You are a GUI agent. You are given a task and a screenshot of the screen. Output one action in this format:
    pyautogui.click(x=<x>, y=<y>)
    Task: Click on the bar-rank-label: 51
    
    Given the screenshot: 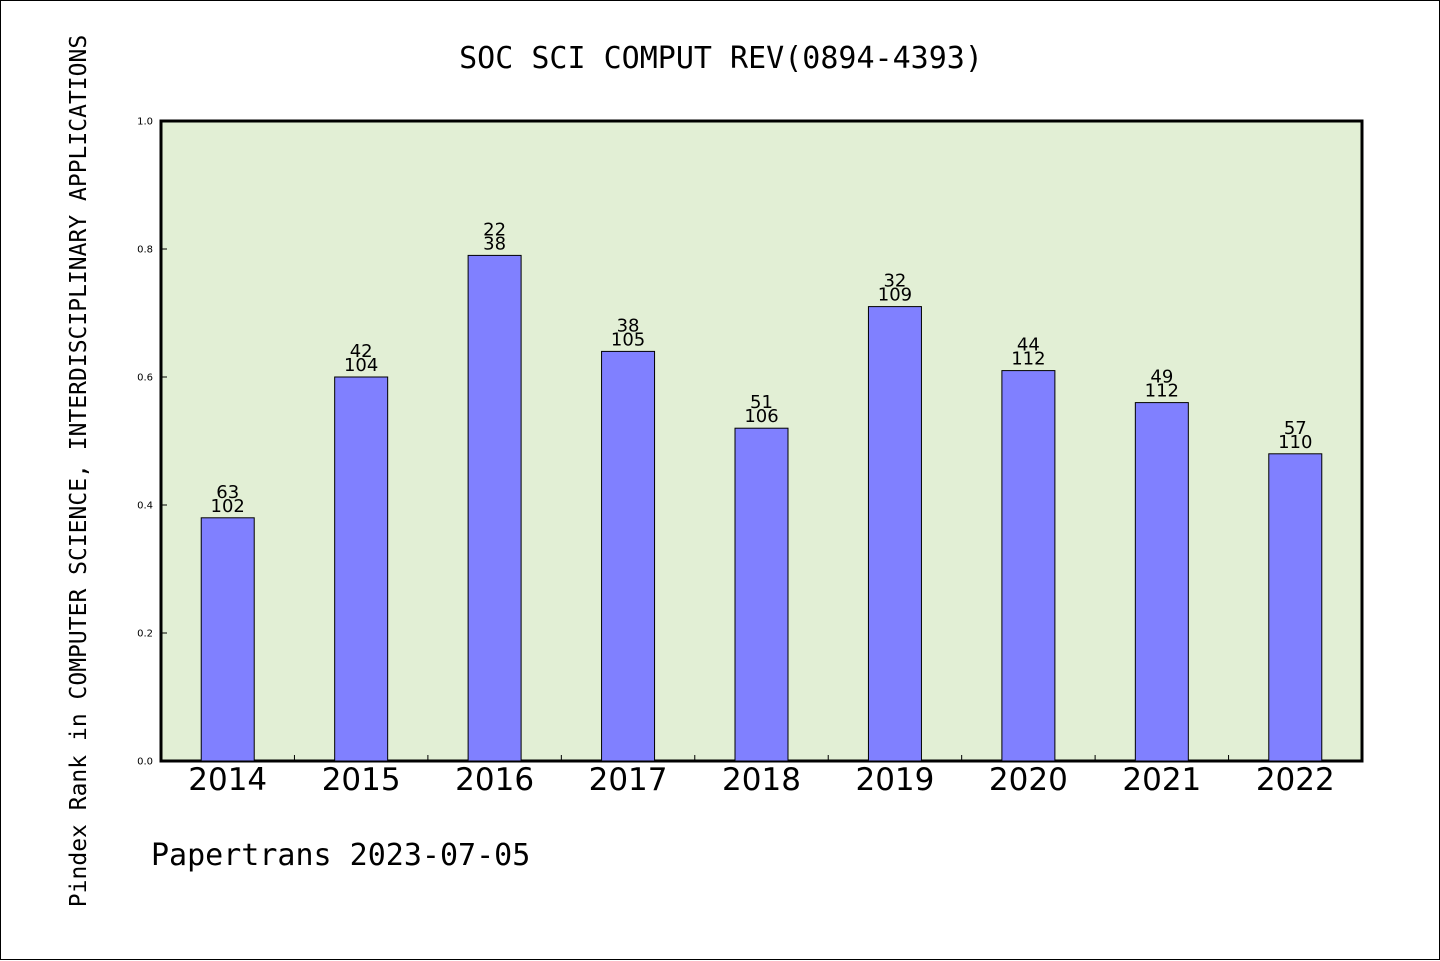 What is the action you would take?
    pyautogui.click(x=761, y=402)
    